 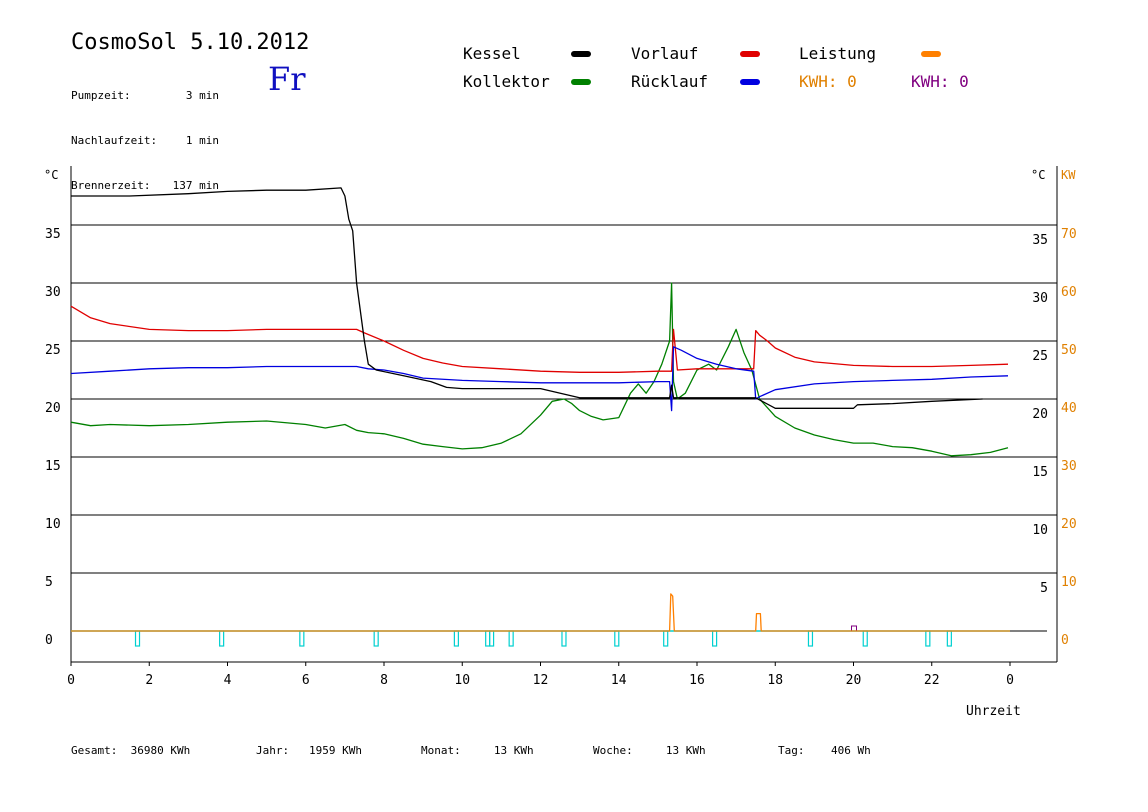 I want to click on kwh-readout-second: KWH: 0, so click(x=940, y=81).